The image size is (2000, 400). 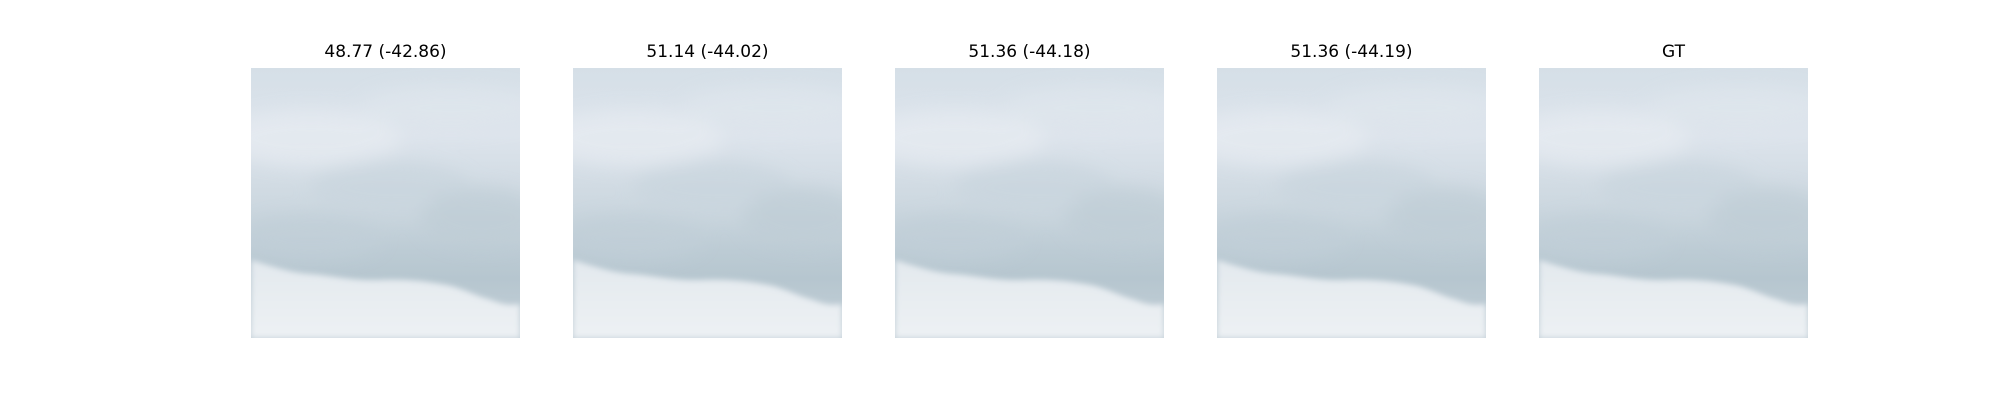 I want to click on panel-title: 51.14 (-44.02), so click(x=707, y=52).